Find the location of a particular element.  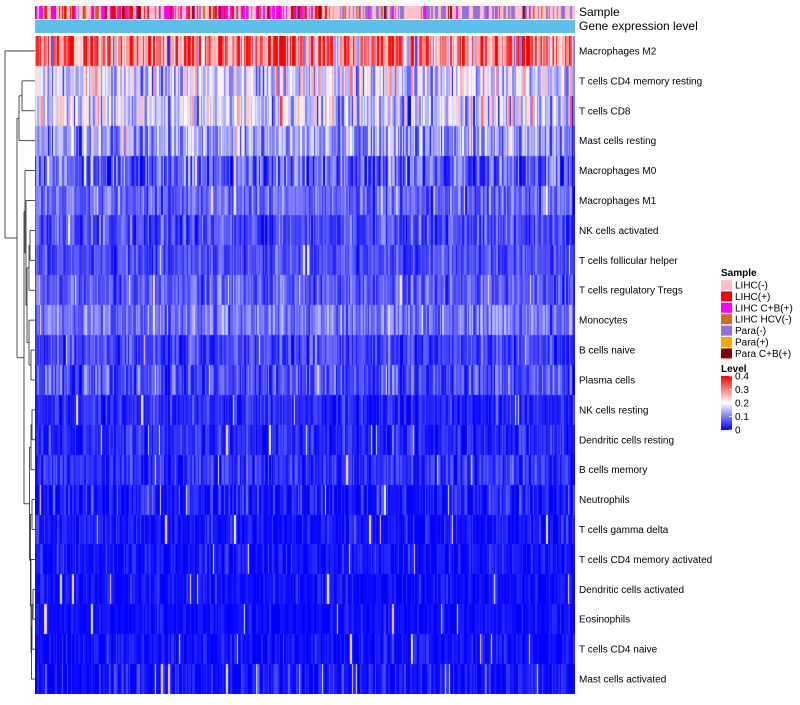

annotation-track-label: Sample is located at coordinates (599, 12).